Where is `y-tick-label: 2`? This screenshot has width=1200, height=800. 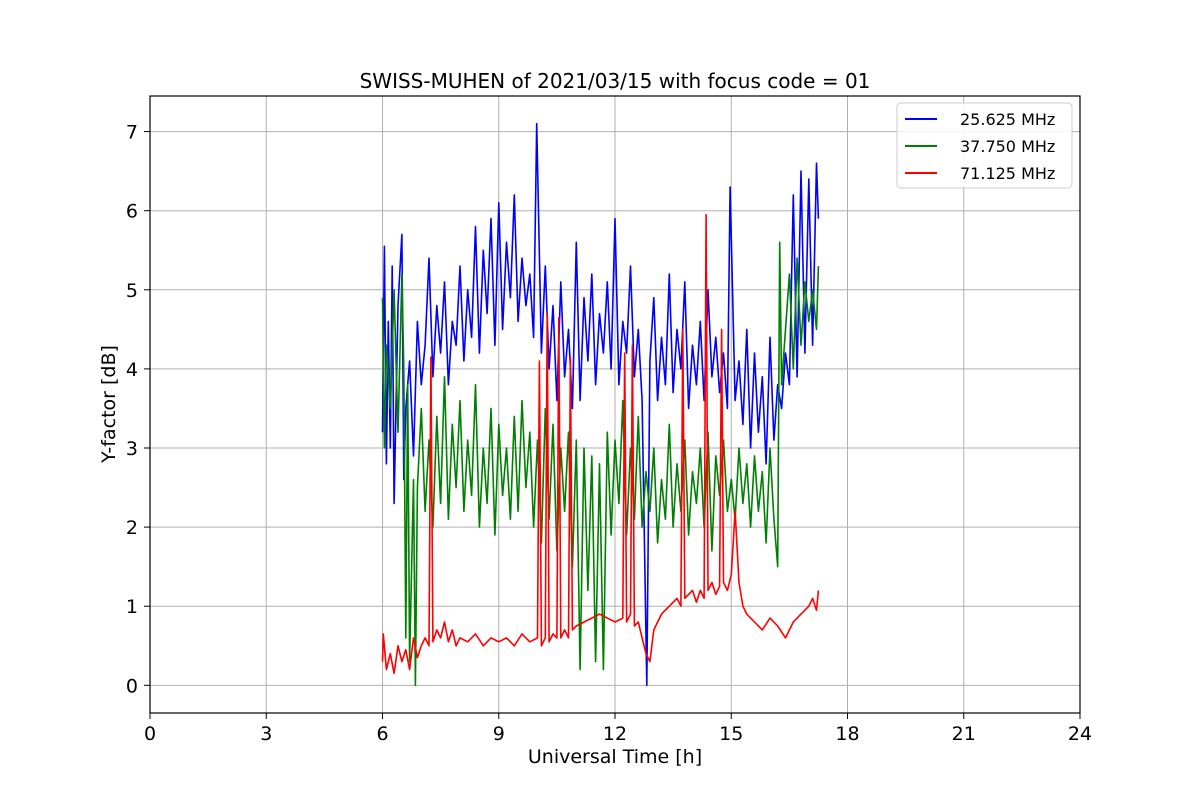
y-tick-label: 2 is located at coordinates (132, 528).